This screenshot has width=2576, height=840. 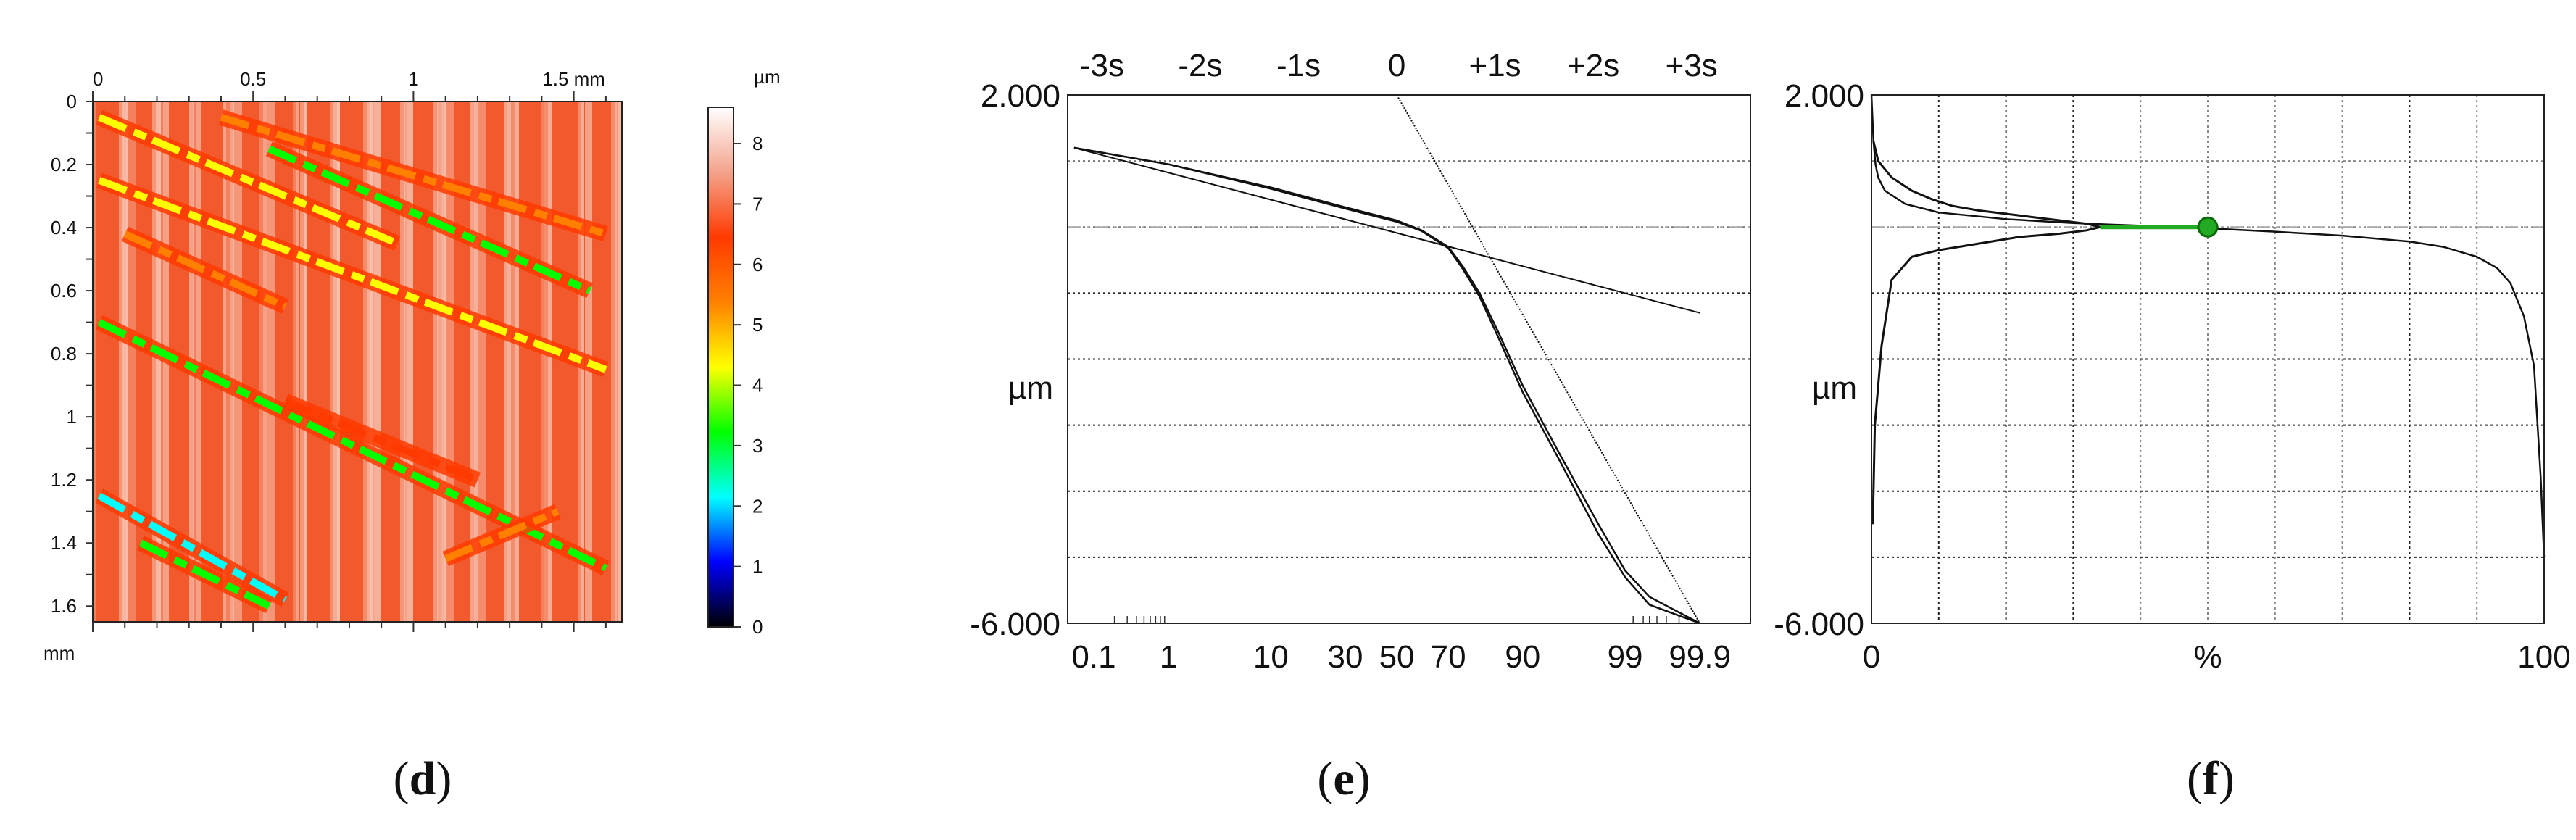 What do you see at coordinates (1819, 624) in the screenshot?
I see `f-y-tick-label: -6.000` at bounding box center [1819, 624].